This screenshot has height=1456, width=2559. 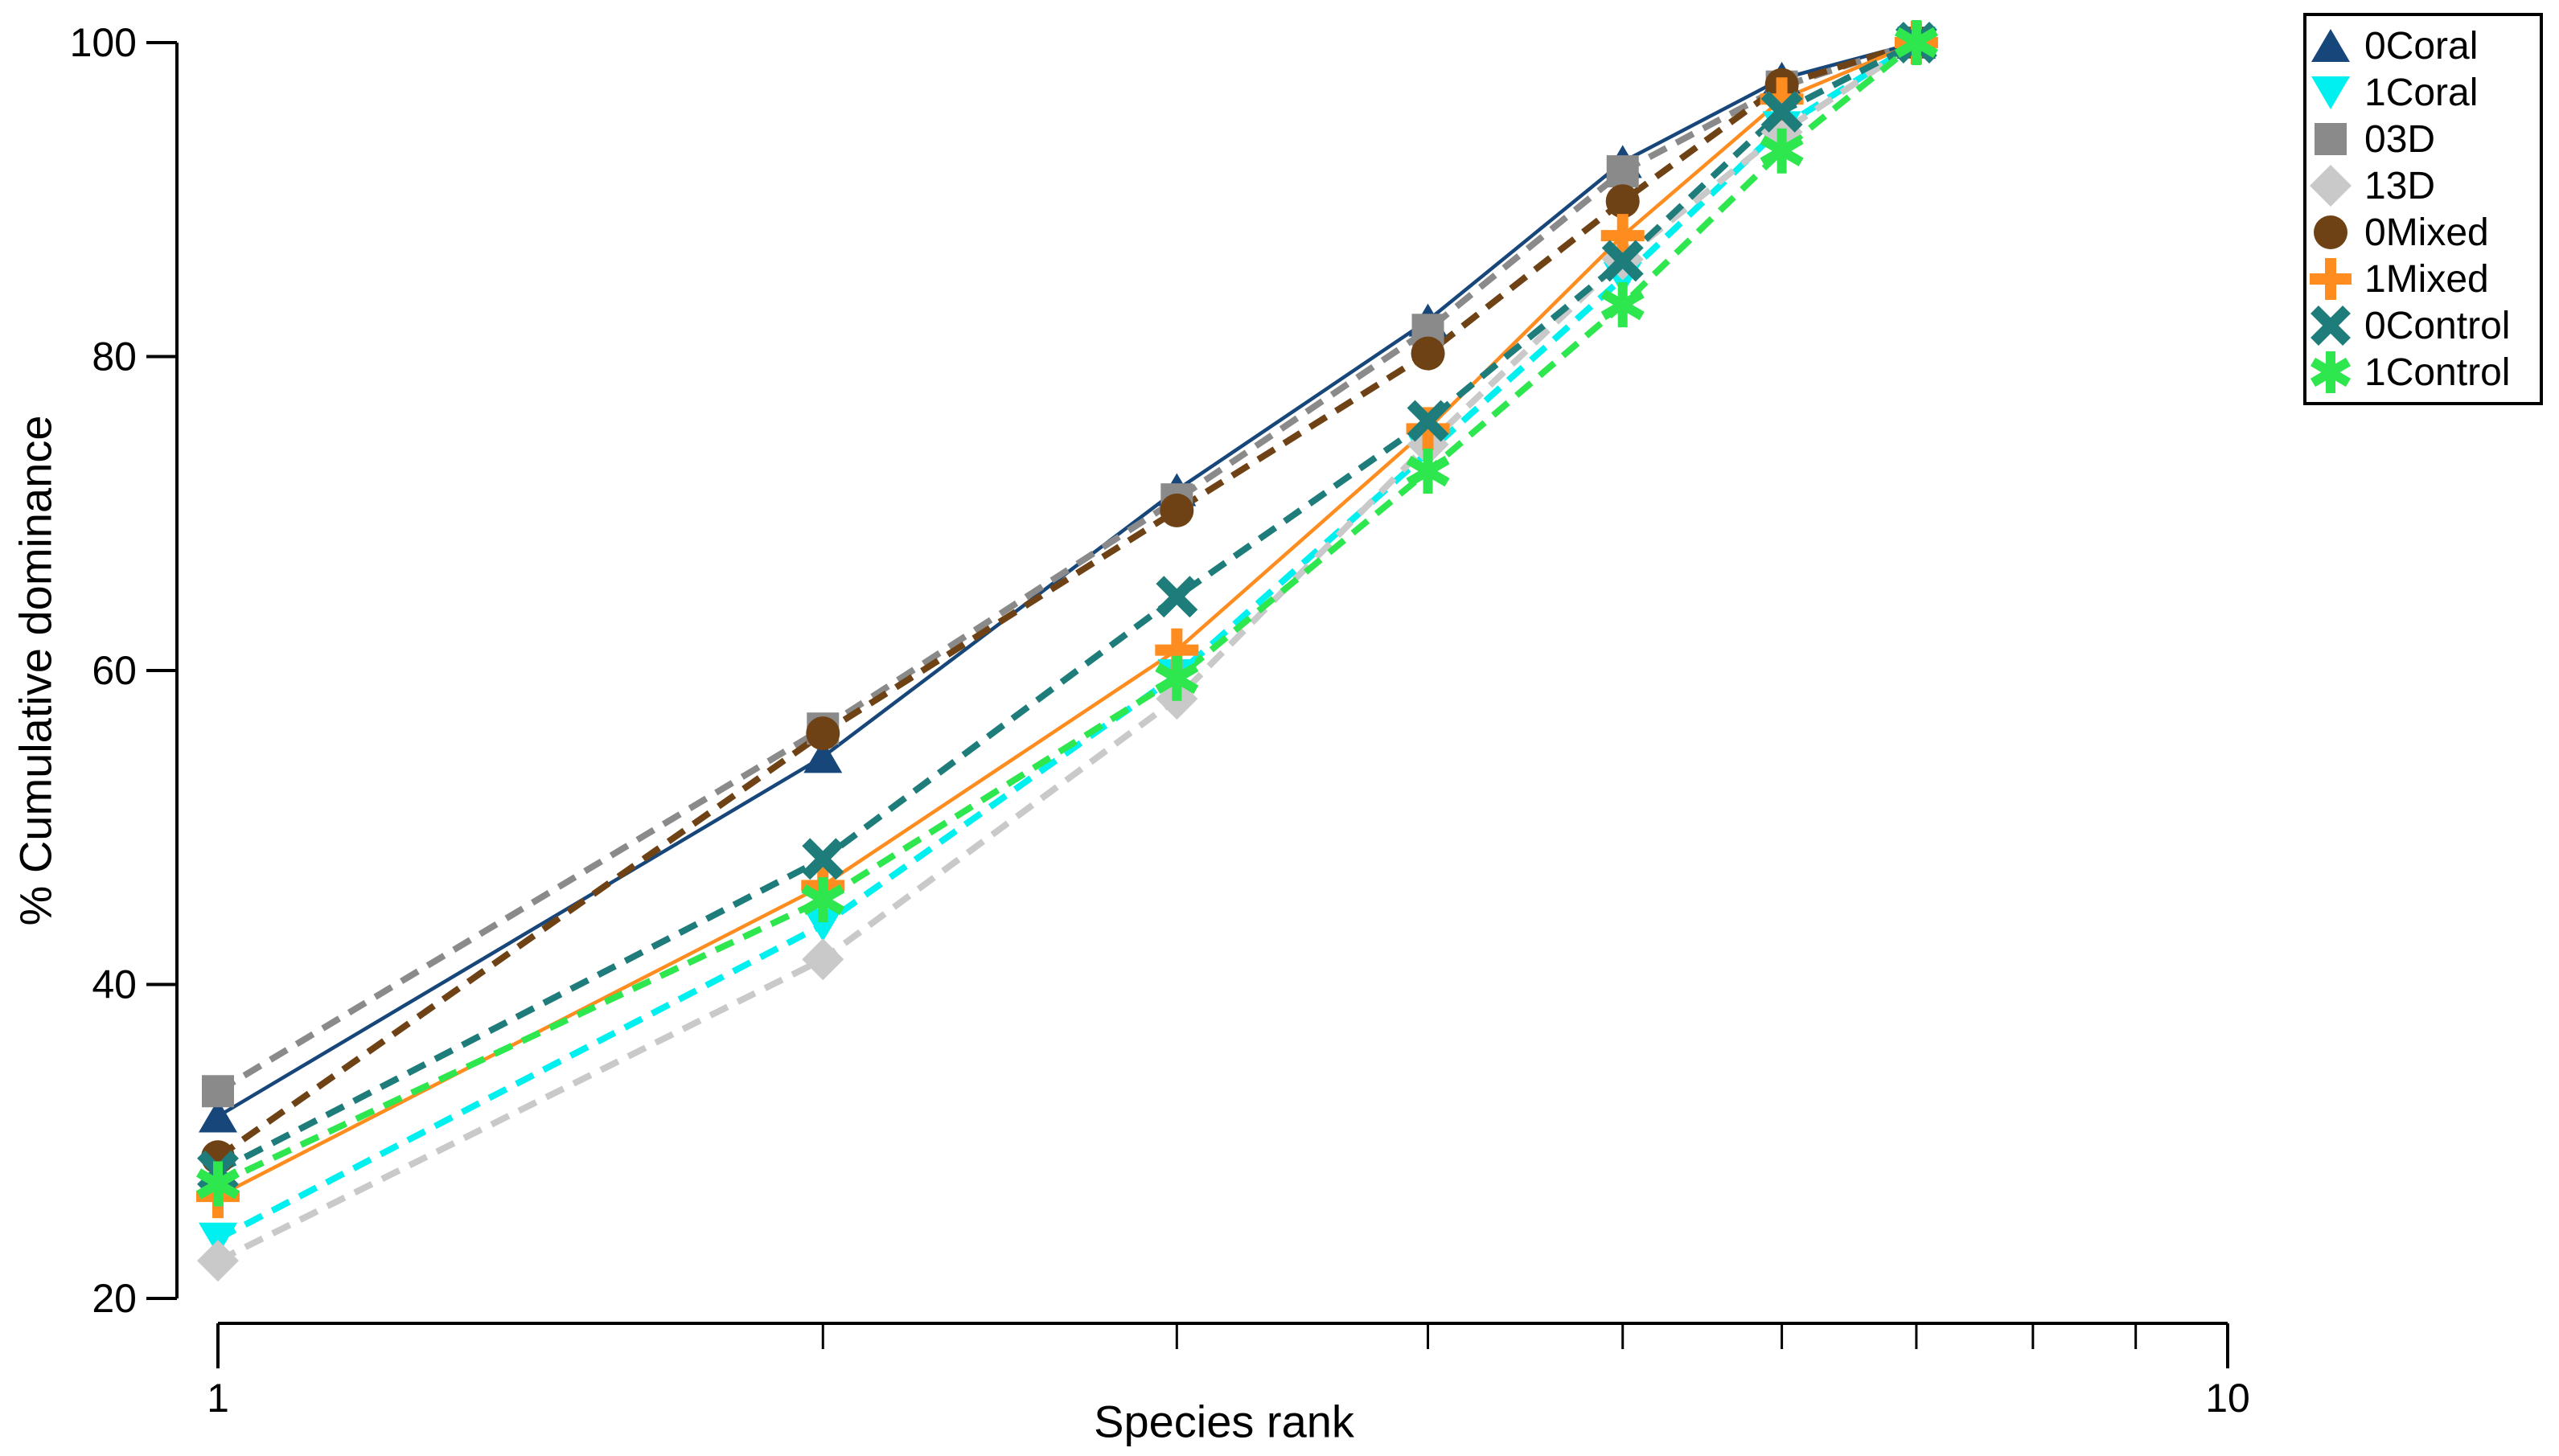 I want to click on legend-label: 13D, so click(x=2400, y=185).